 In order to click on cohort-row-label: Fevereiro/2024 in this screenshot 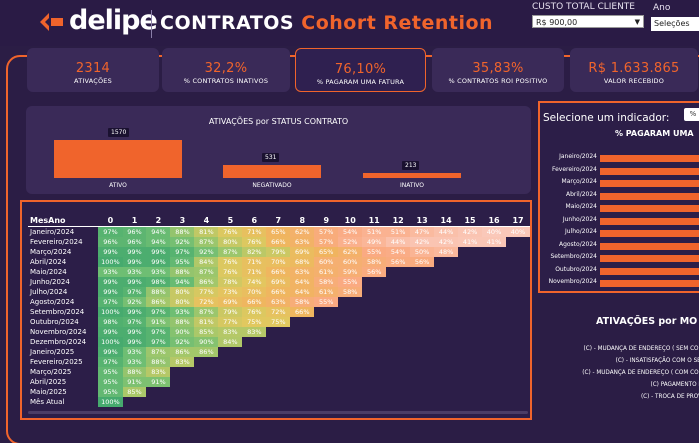, I will do `click(56, 242)`.